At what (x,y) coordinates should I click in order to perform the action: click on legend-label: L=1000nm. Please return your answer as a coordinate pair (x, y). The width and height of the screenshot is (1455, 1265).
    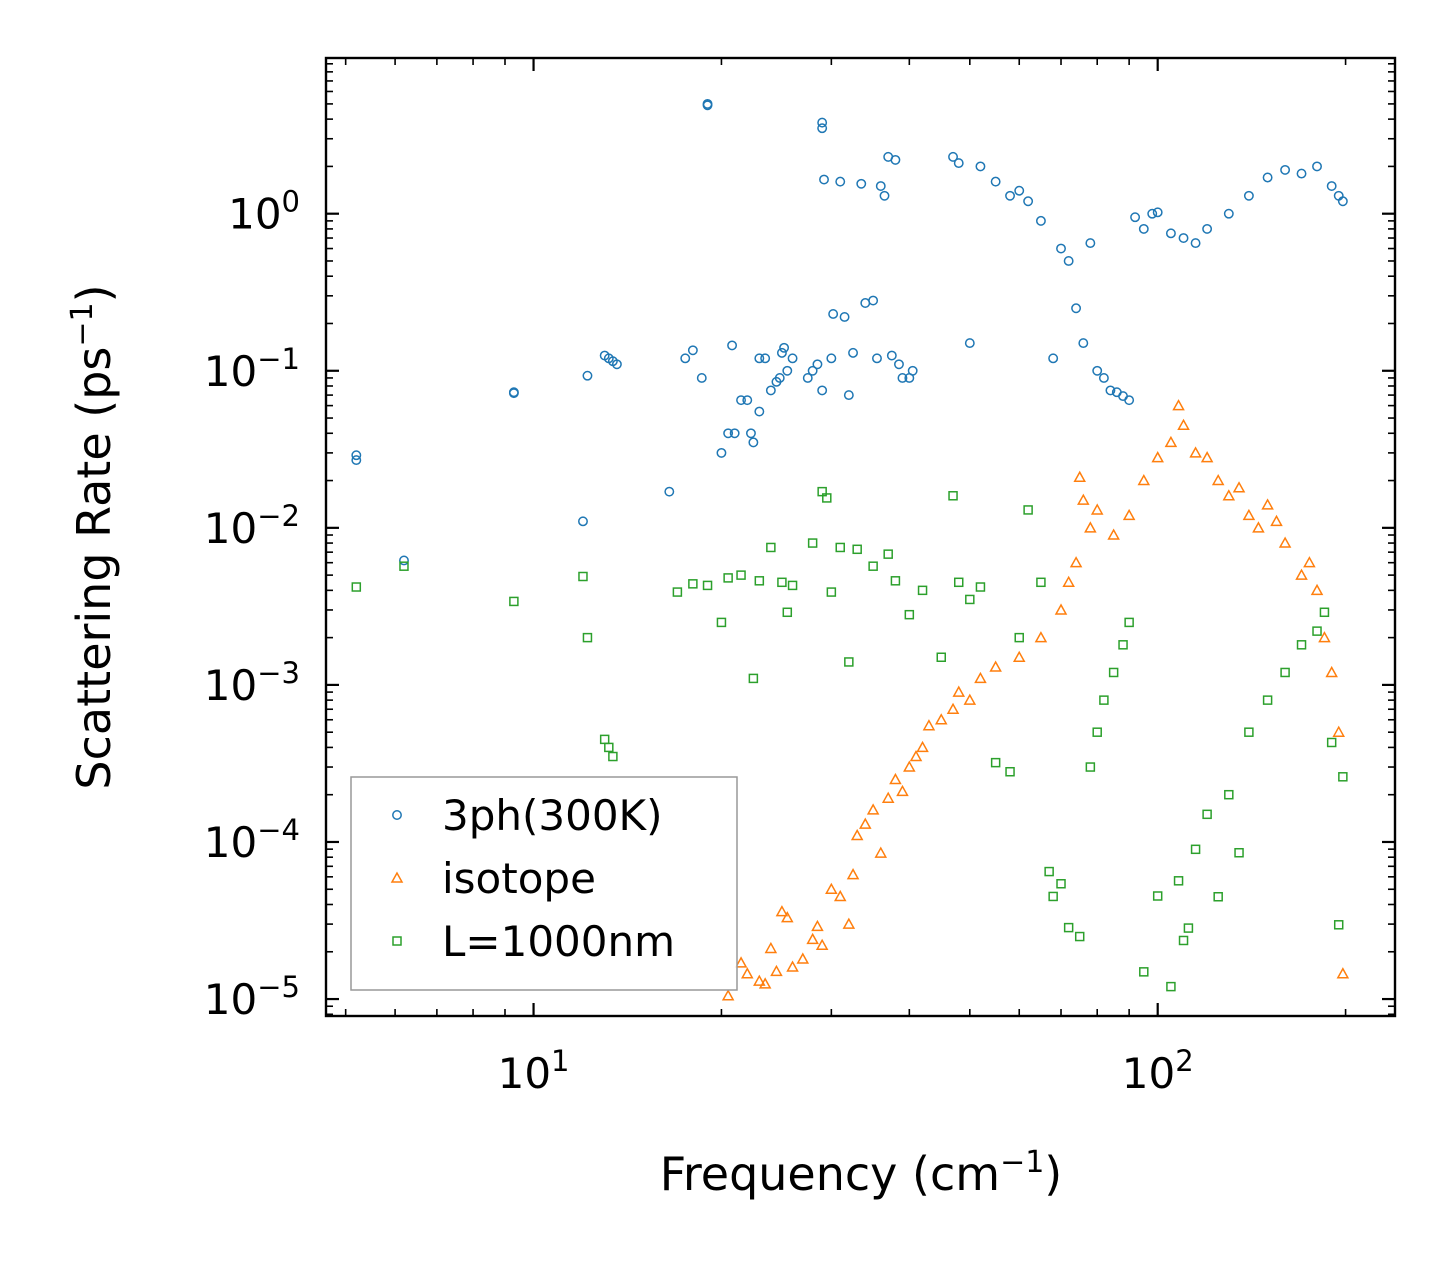
    Looking at the image, I should click on (558, 941).